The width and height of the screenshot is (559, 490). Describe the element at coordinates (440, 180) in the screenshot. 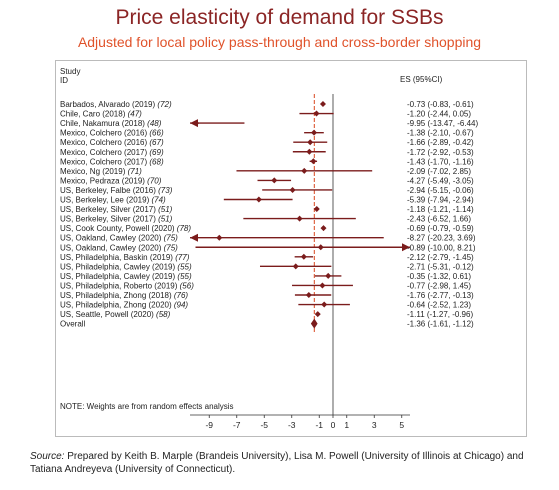

I see `effect-size-label: -4.27 (-5.49, -3.05)` at that location.